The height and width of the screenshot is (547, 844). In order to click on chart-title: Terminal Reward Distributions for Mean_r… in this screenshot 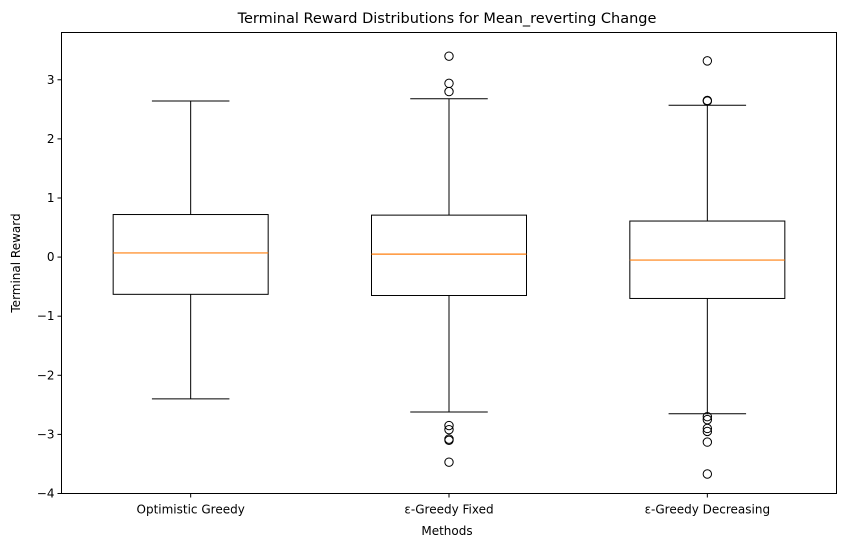, I will do `click(447, 19)`.